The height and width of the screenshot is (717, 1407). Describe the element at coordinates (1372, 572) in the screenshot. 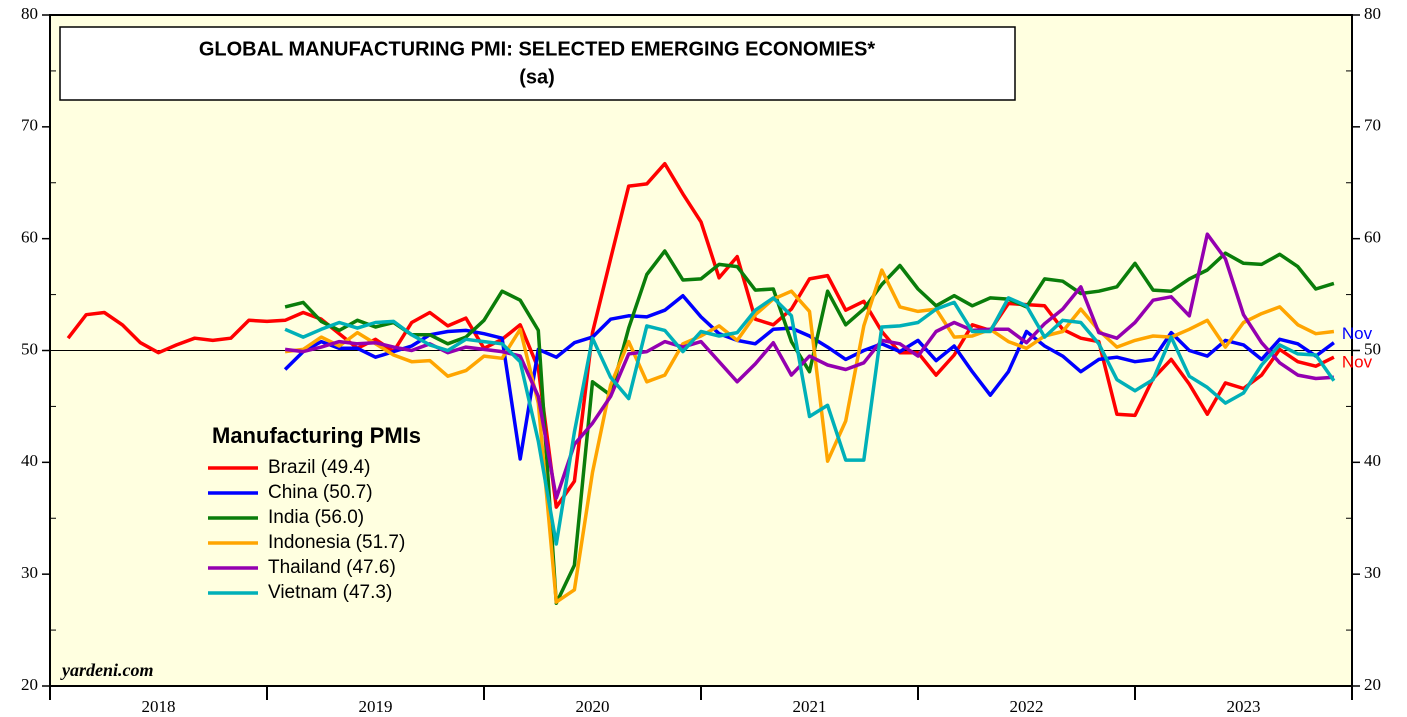

I see `y2-tick-label: 30` at that location.